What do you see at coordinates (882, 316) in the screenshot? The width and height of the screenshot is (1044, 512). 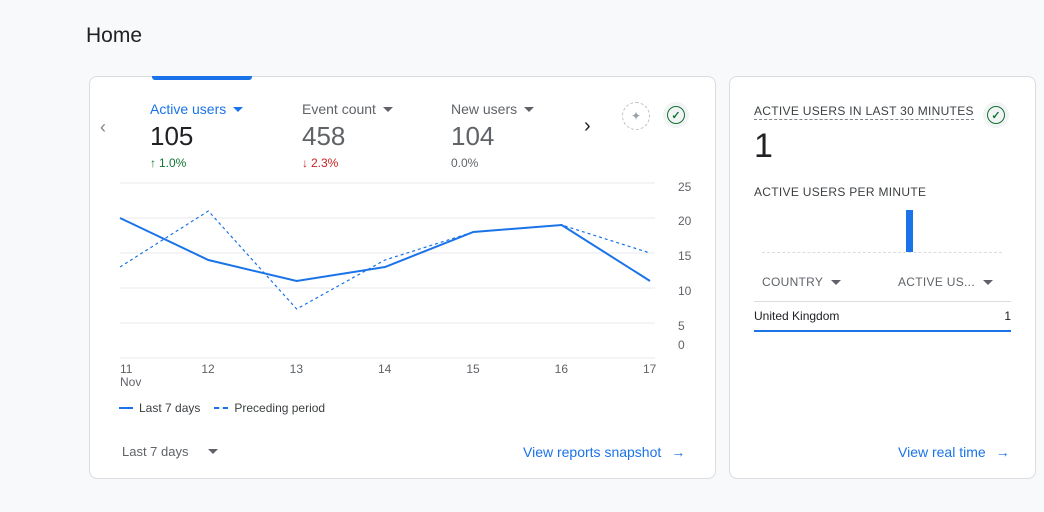 I see `table-row: United Kingdom 1` at bounding box center [882, 316].